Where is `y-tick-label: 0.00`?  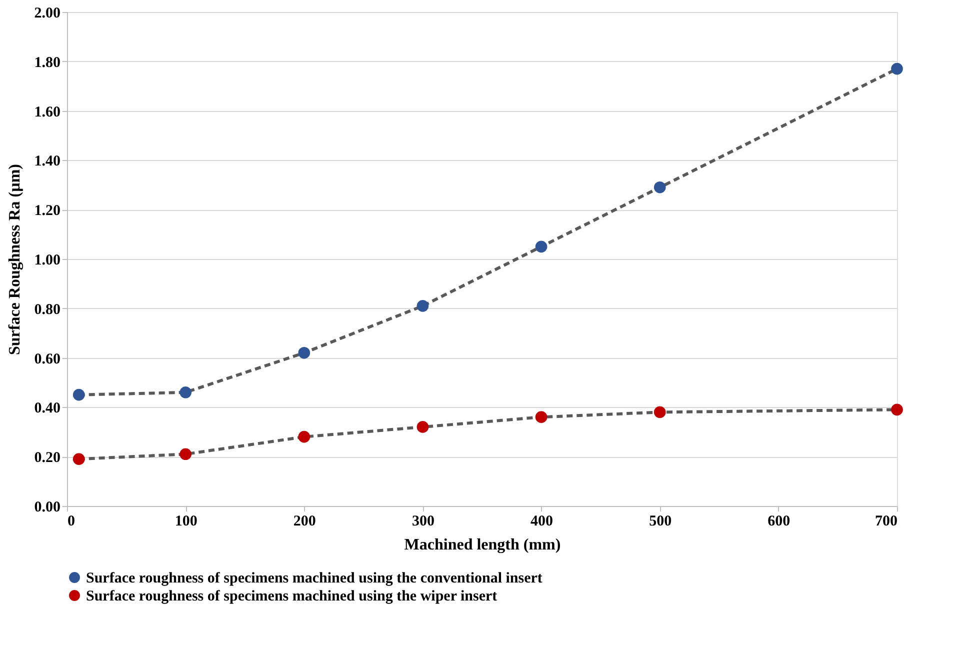 y-tick-label: 0.00 is located at coordinates (47, 508).